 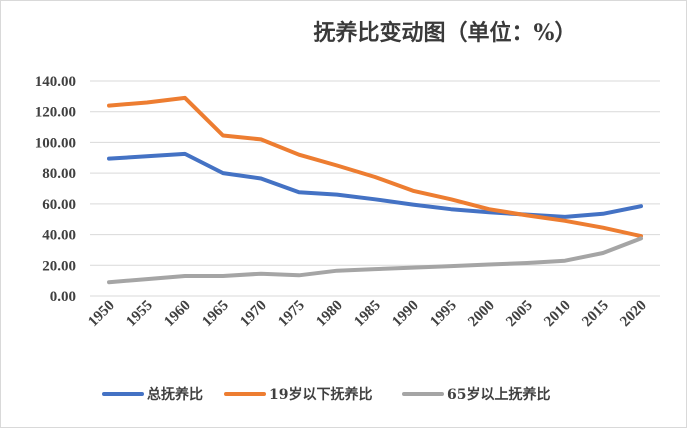 What do you see at coordinates (320, 394) in the screenshot?
I see `legend-label-1: 19岁以下抚养比` at bounding box center [320, 394].